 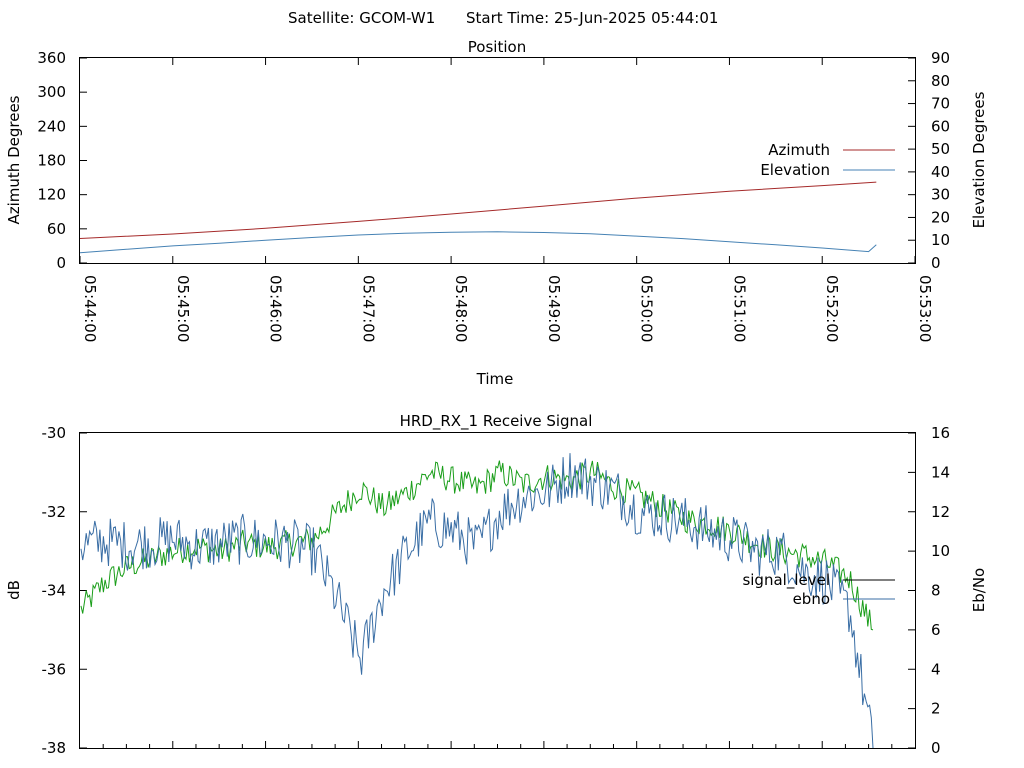 I want to click on position-yaxis-label: Azimuth Degrees, so click(x=14, y=159).